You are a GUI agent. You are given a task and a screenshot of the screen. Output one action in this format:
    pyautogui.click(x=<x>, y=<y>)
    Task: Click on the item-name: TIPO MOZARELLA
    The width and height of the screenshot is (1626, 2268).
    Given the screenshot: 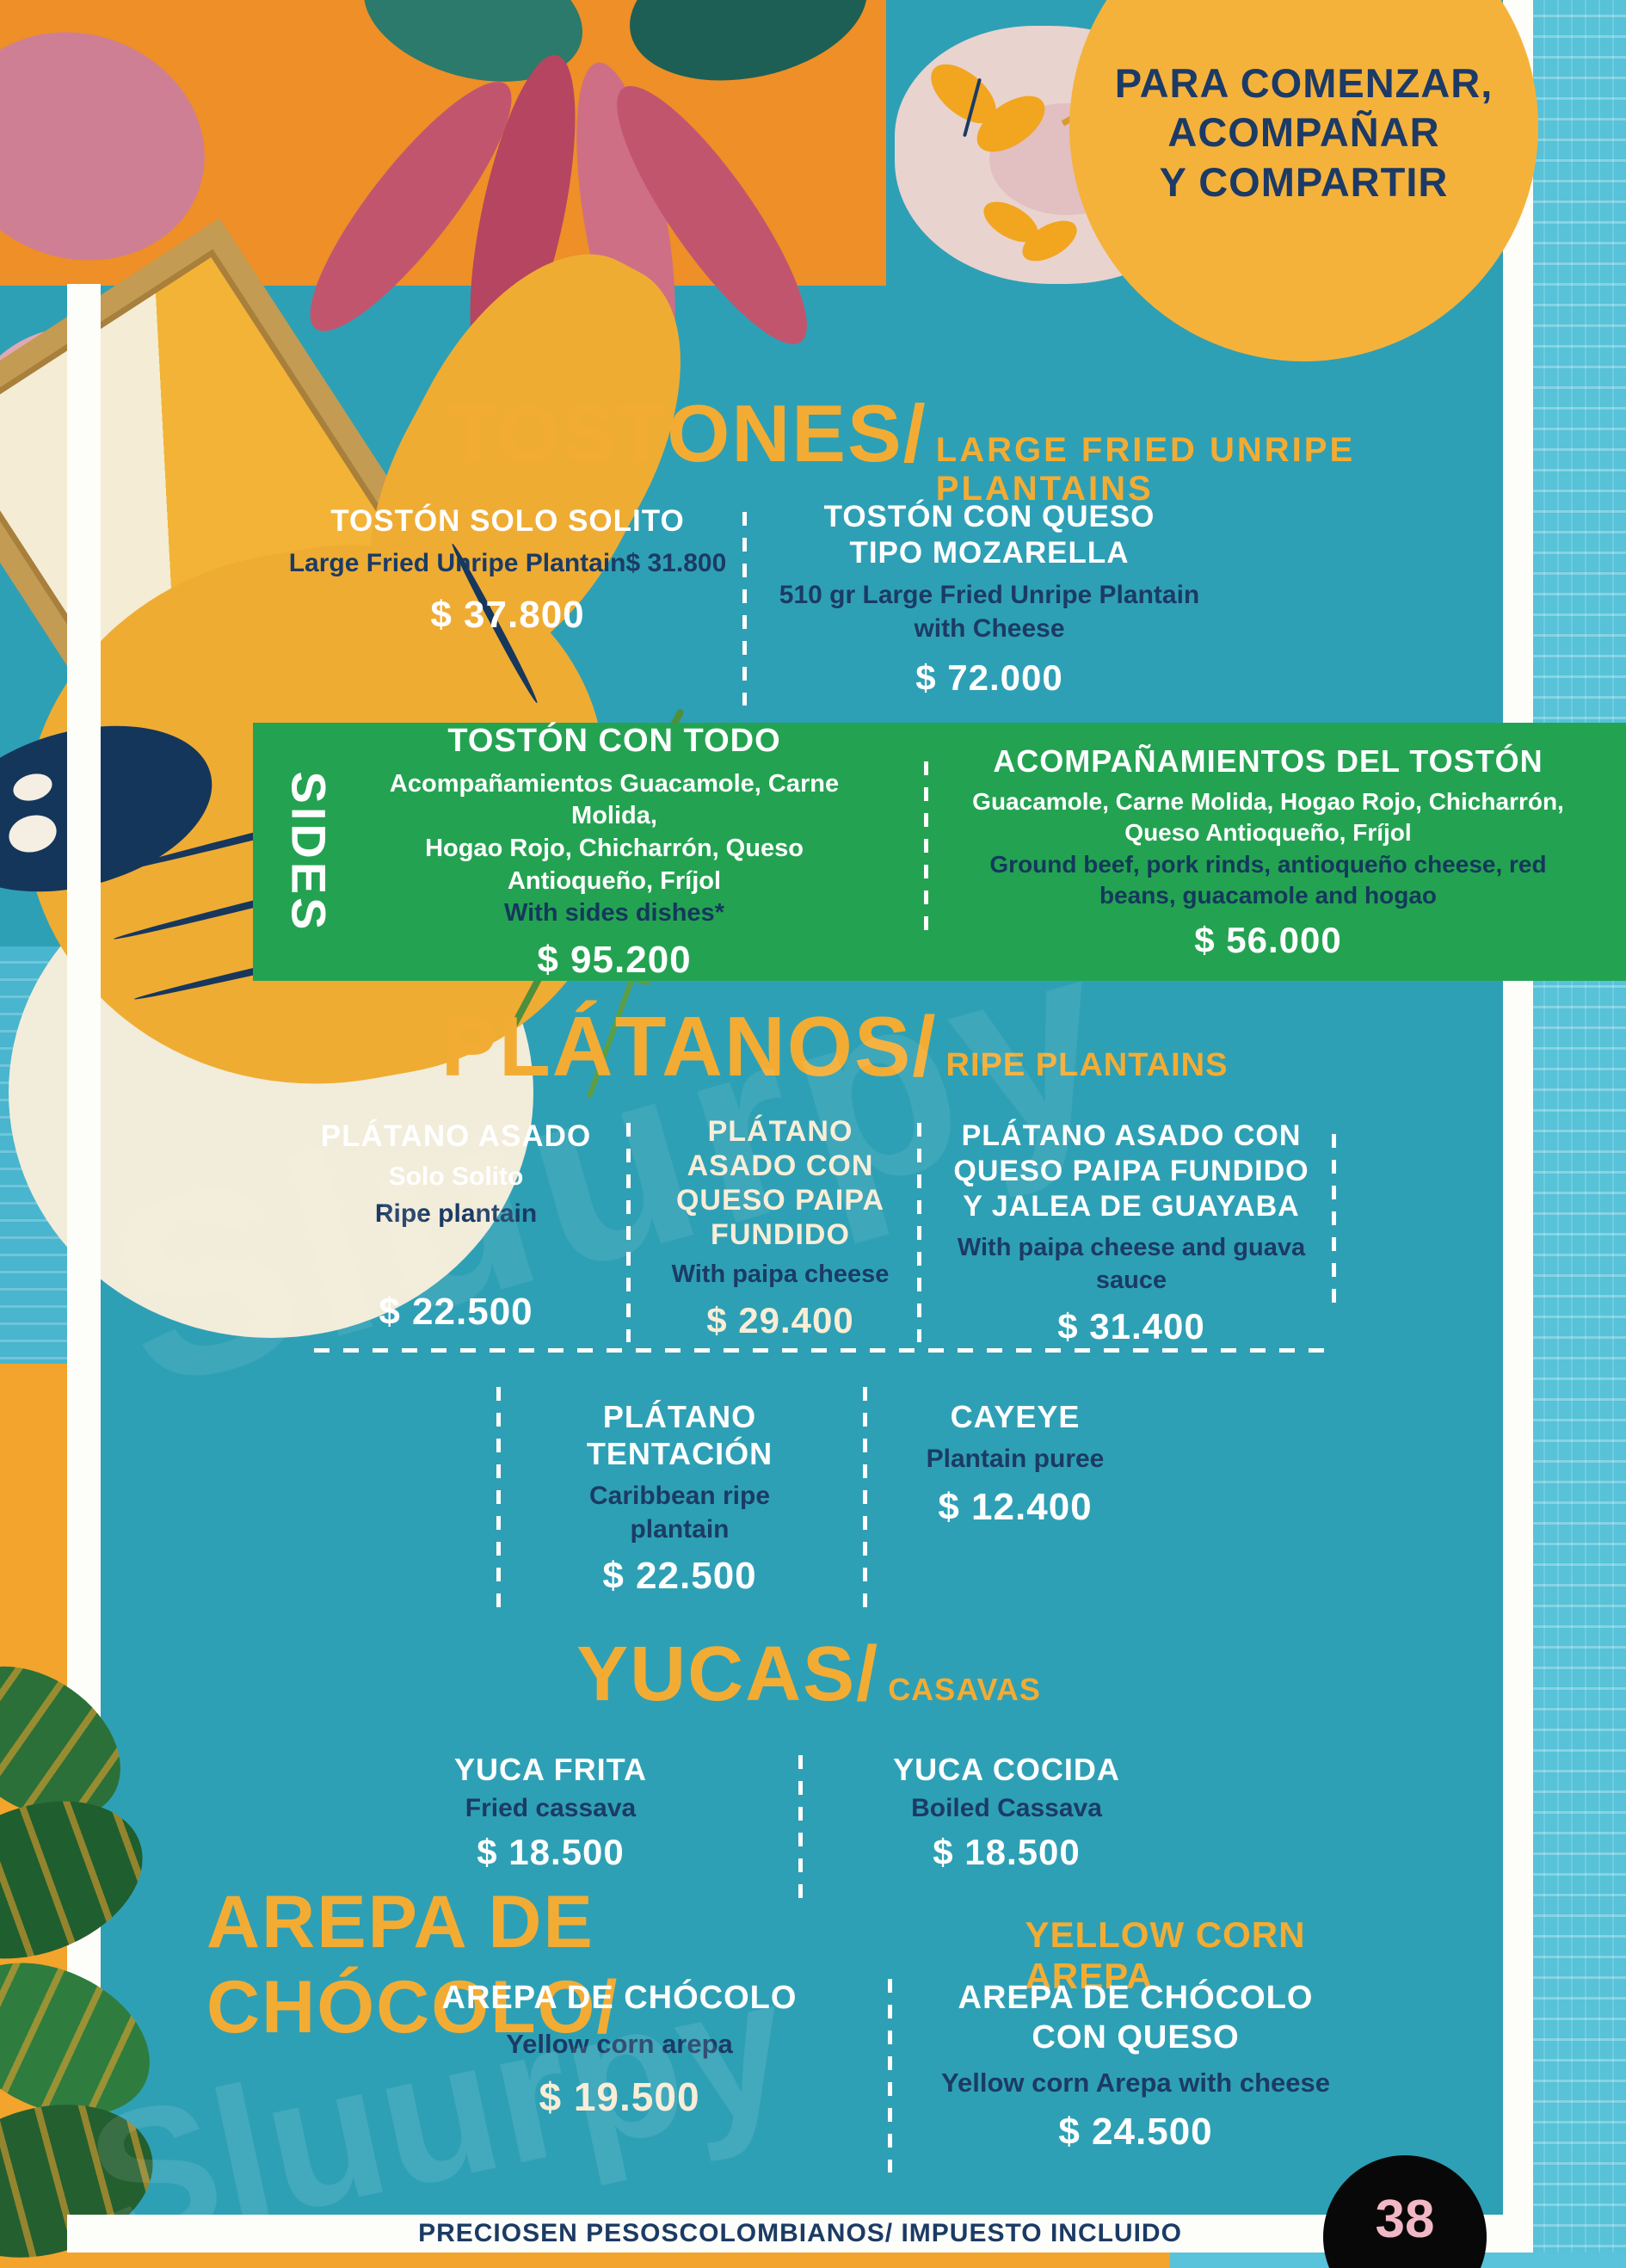 What is the action you would take?
    pyautogui.click(x=989, y=553)
    